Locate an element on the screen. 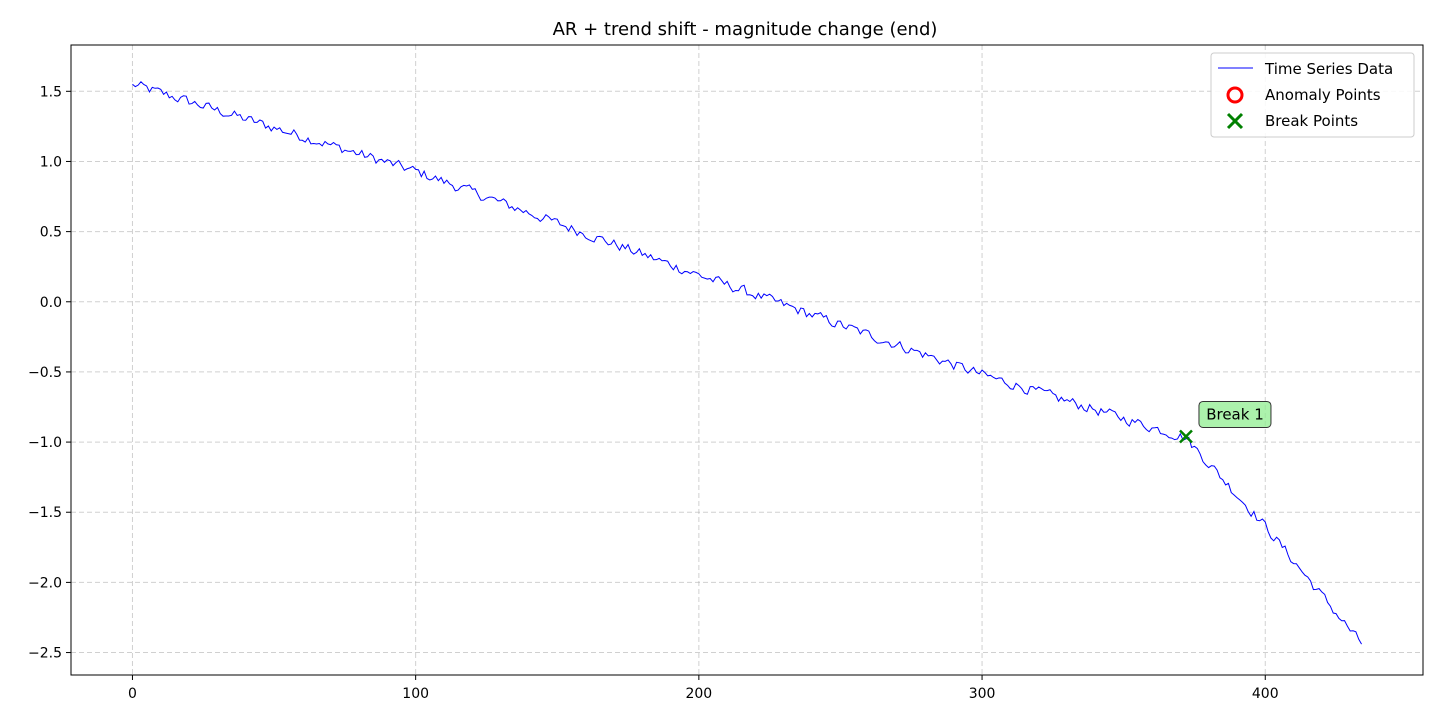 The width and height of the screenshot is (1440, 724). y-tick-label: −0.5 is located at coordinates (45, 373).